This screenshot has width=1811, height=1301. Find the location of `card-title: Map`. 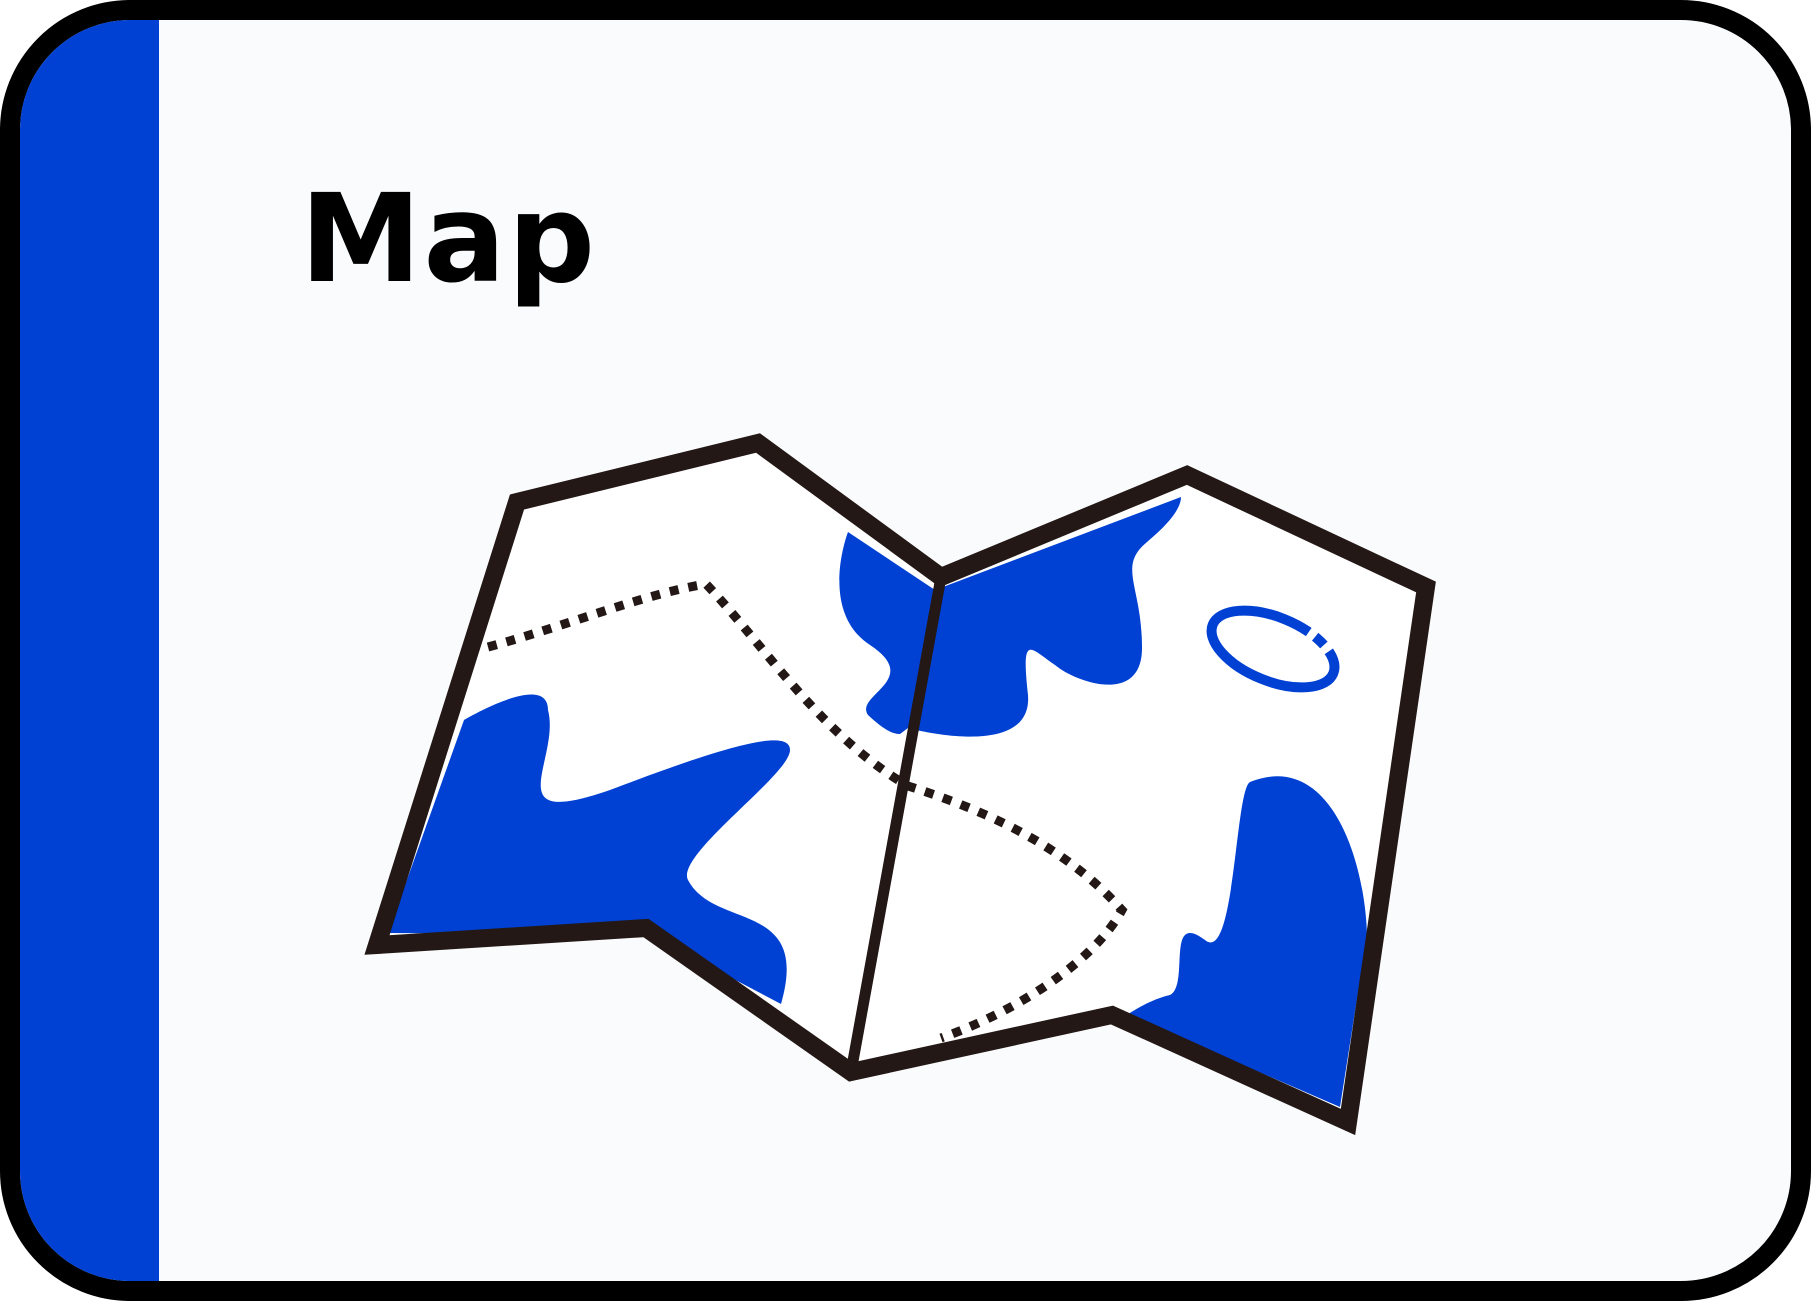

card-title: Map is located at coordinates (449, 239).